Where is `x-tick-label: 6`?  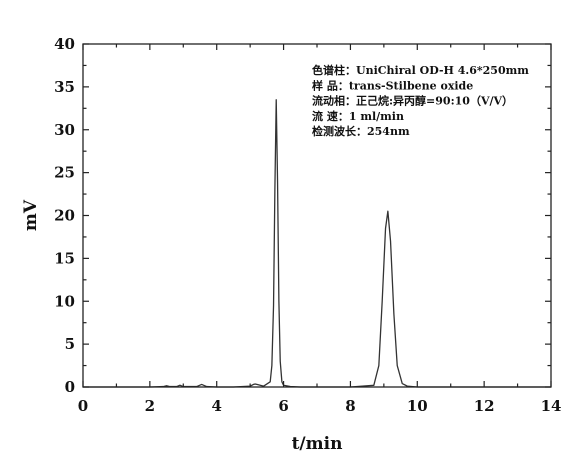 x-tick-label: 6 is located at coordinates (283, 406).